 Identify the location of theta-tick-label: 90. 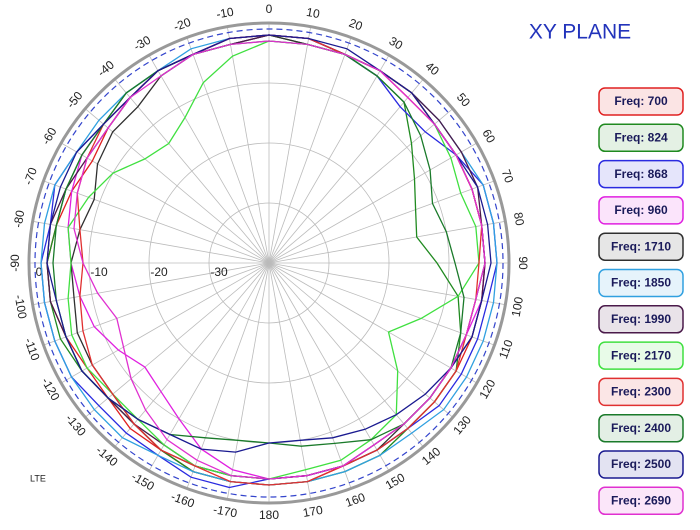
(523, 263).